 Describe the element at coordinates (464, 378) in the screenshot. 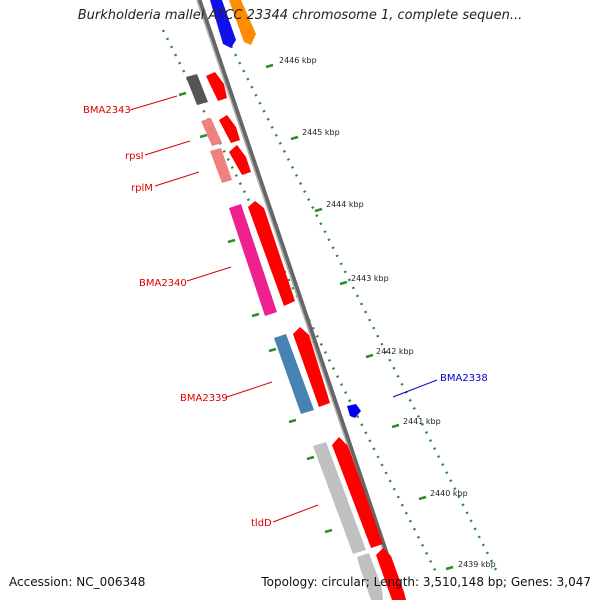

I see `gene-label-bma2338: BMA2338` at that location.